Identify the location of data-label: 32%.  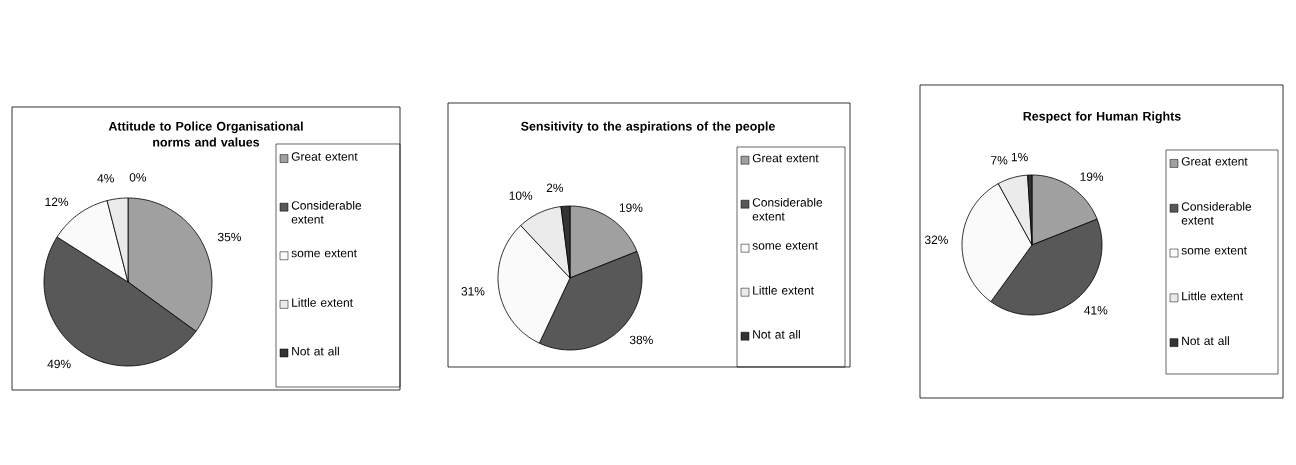
(936, 240).